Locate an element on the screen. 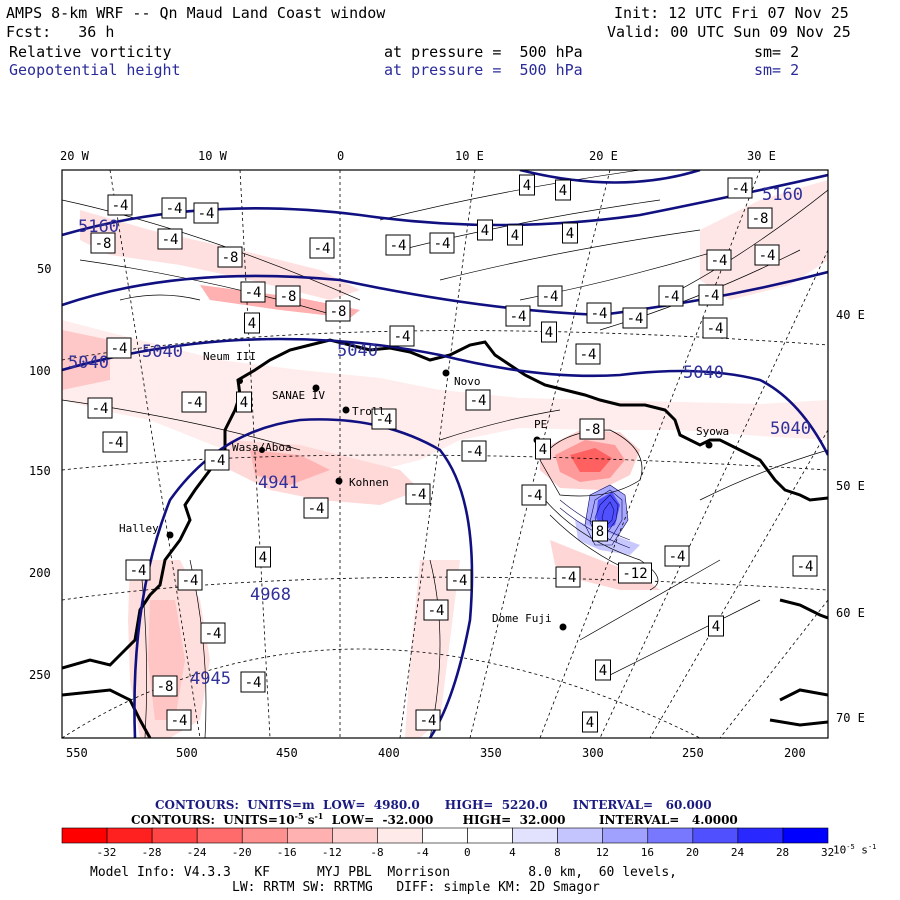  cbar-units-s: s is located at coordinates (861, 850).